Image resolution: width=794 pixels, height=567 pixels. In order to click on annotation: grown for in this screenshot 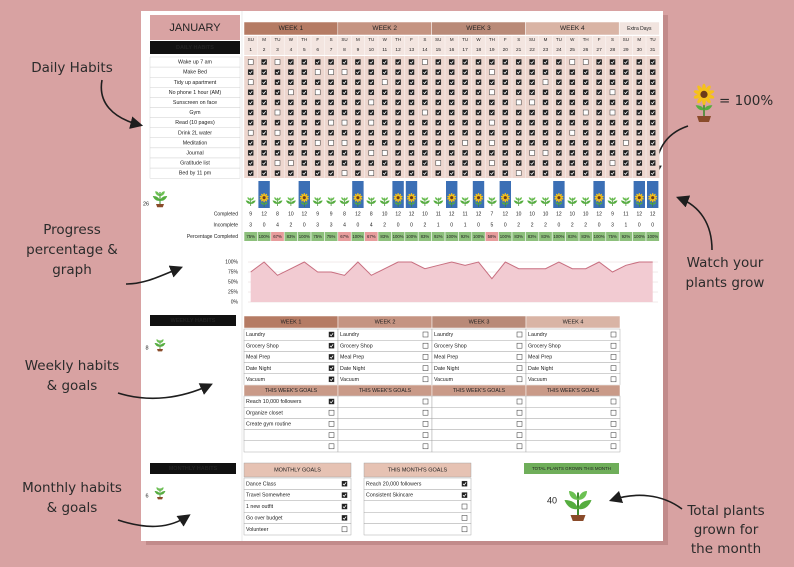, I will do `click(726, 530)`.